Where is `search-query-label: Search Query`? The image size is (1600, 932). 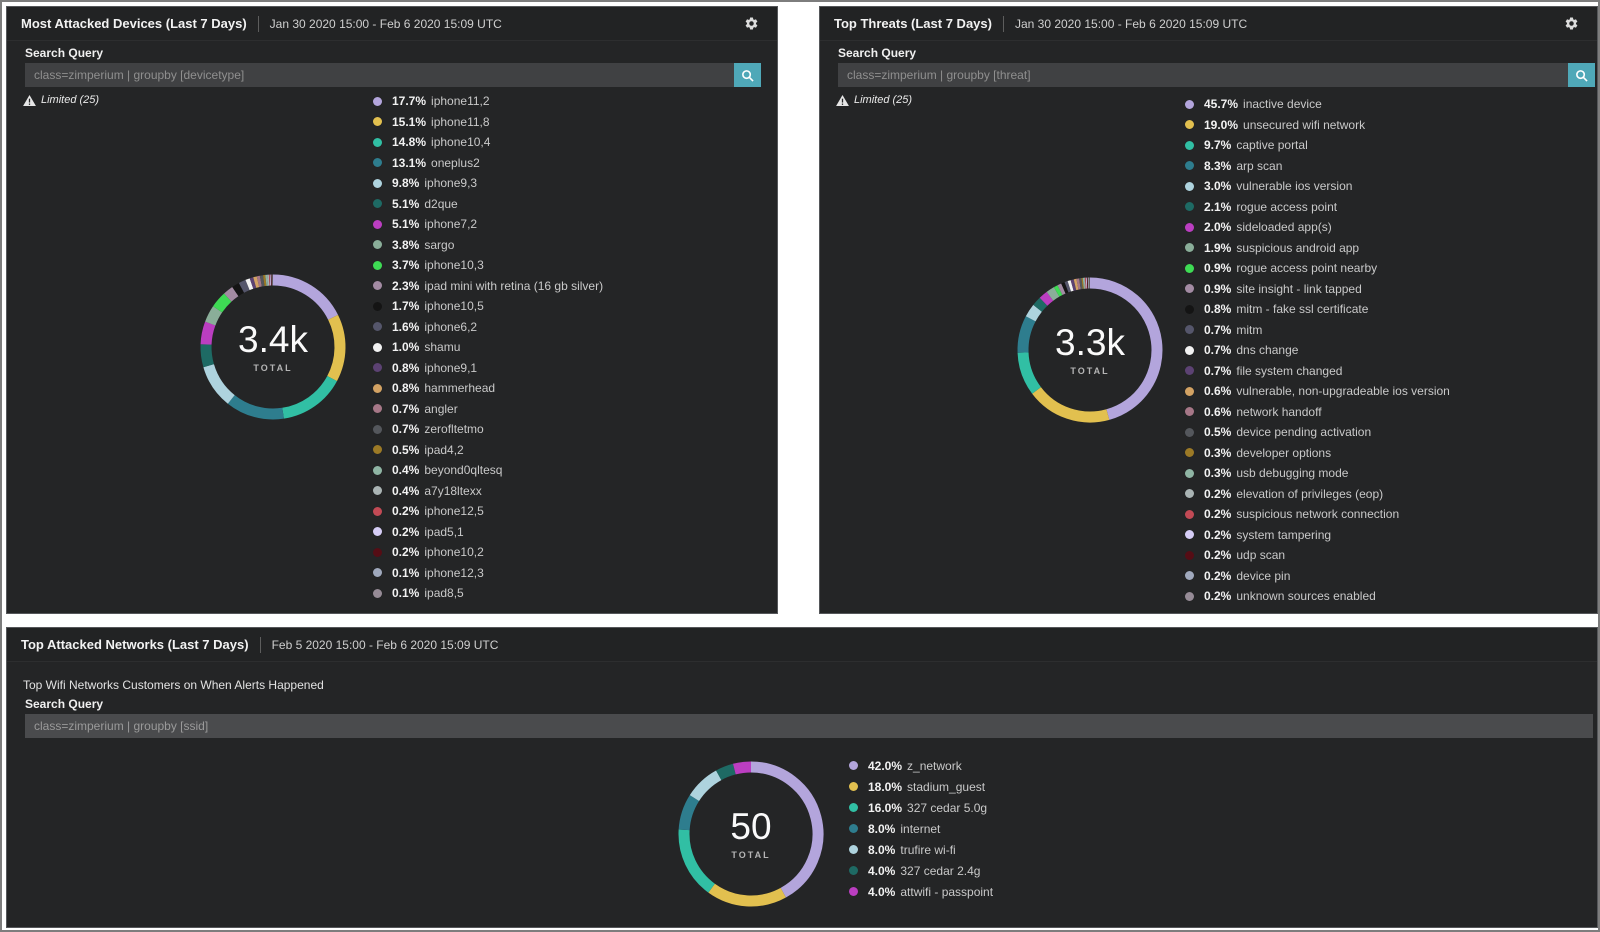
search-query-label: Search Query is located at coordinates (877, 53).